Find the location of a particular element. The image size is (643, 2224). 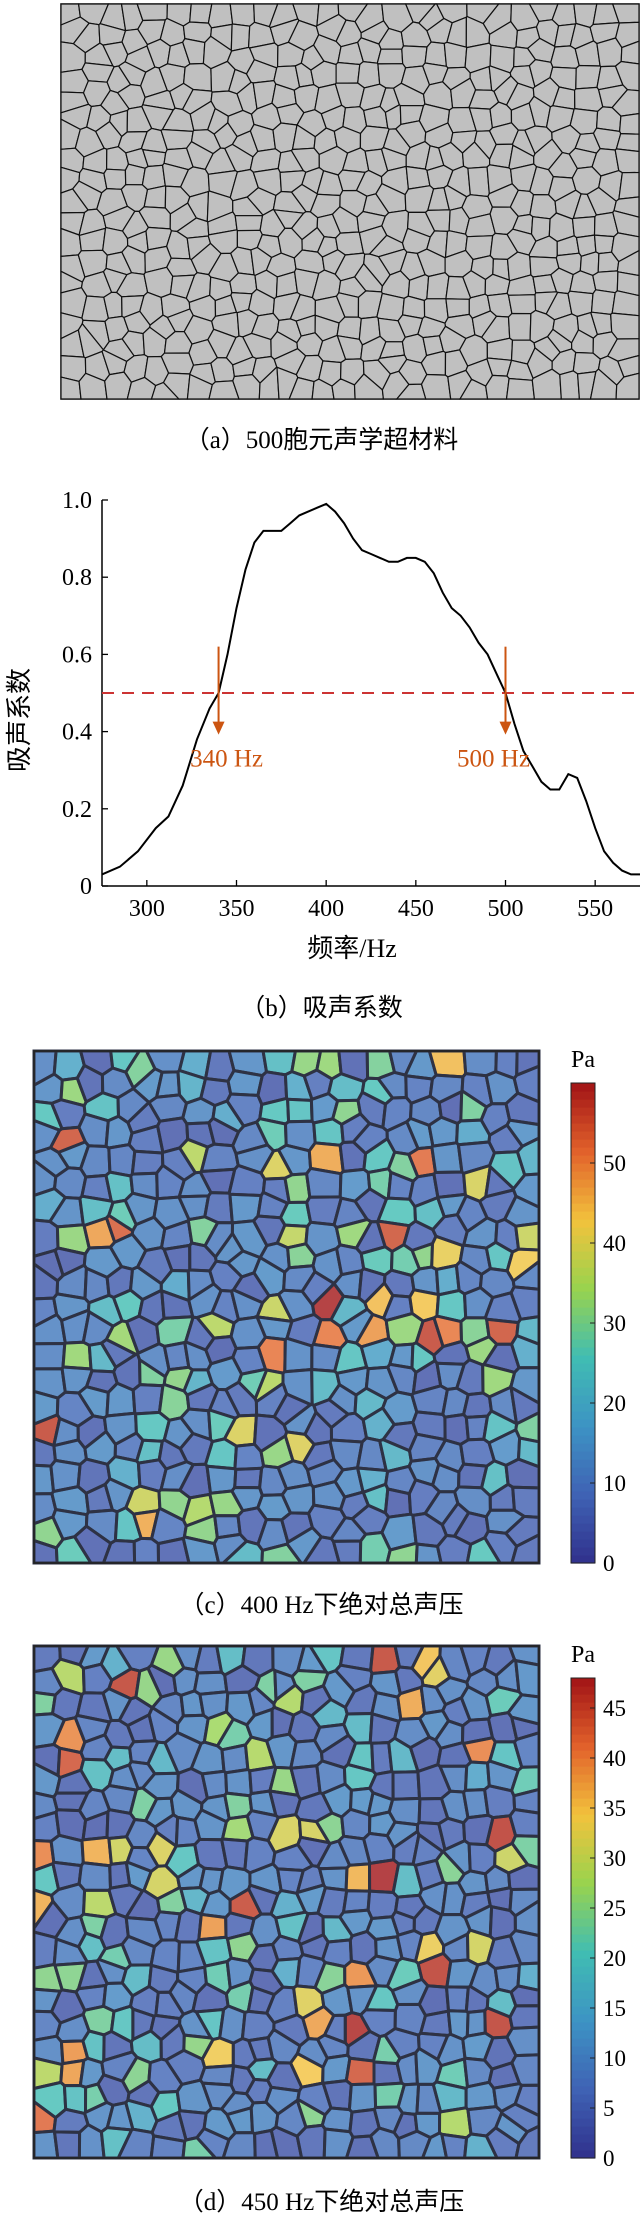

y-tick-label: 0.8 is located at coordinates (77, 578).